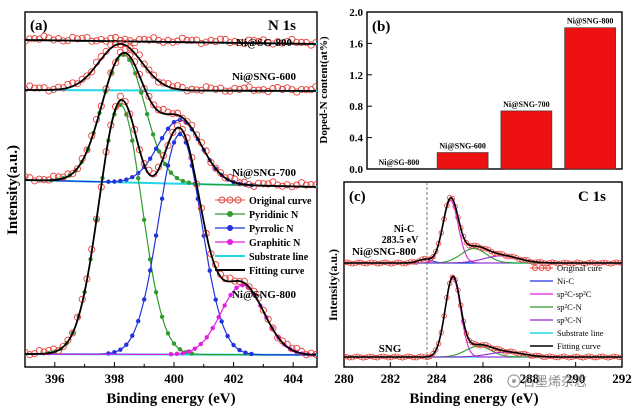 This screenshot has width=635, height=411. I want to click on legend-substrate-label: Substrate line, so click(279, 257).